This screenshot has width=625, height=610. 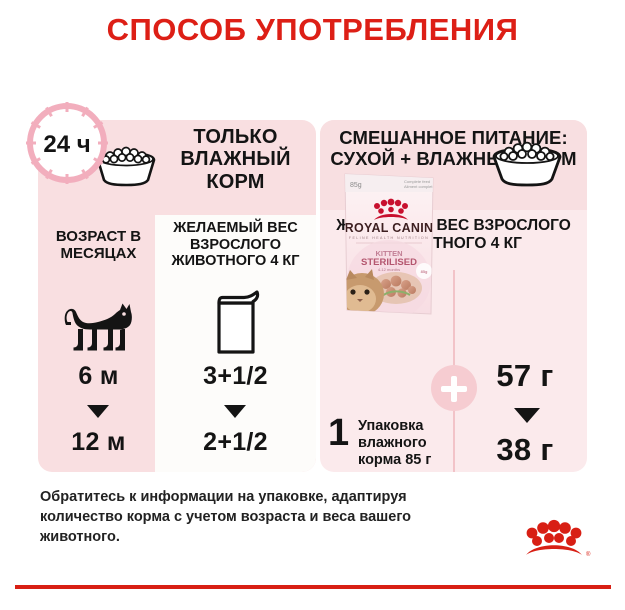 What do you see at coordinates (235, 442) in the screenshot?
I see `wet-to-value: 2+1/2` at bounding box center [235, 442].